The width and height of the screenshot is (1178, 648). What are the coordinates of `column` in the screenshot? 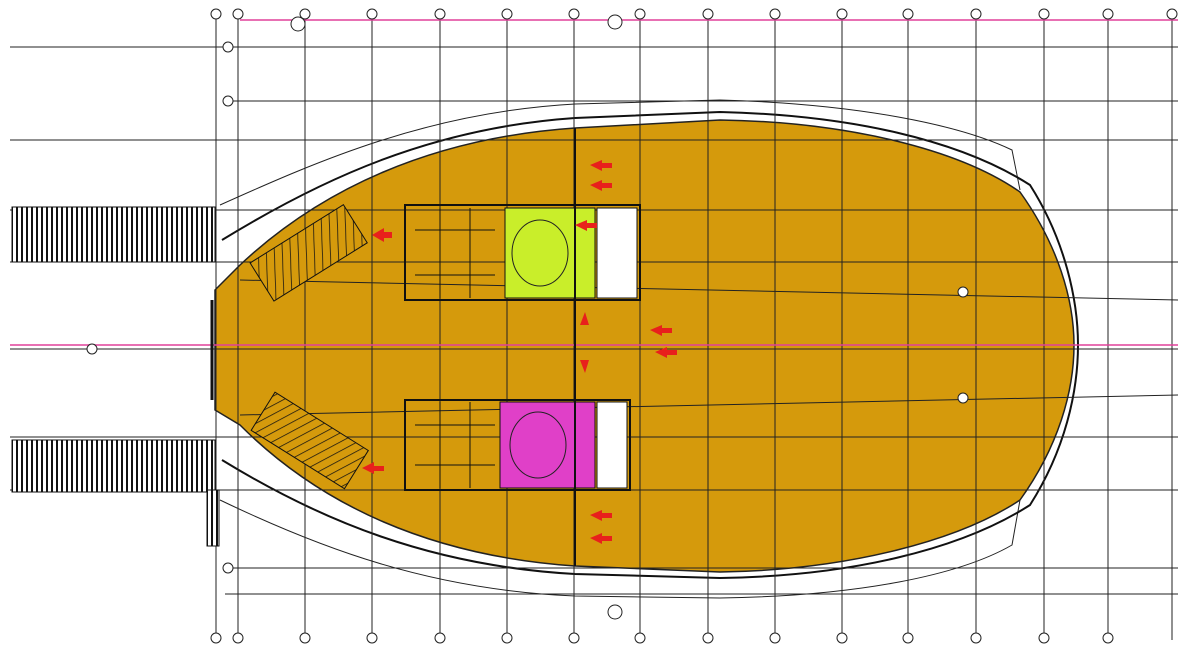 It's located at (213, 518).